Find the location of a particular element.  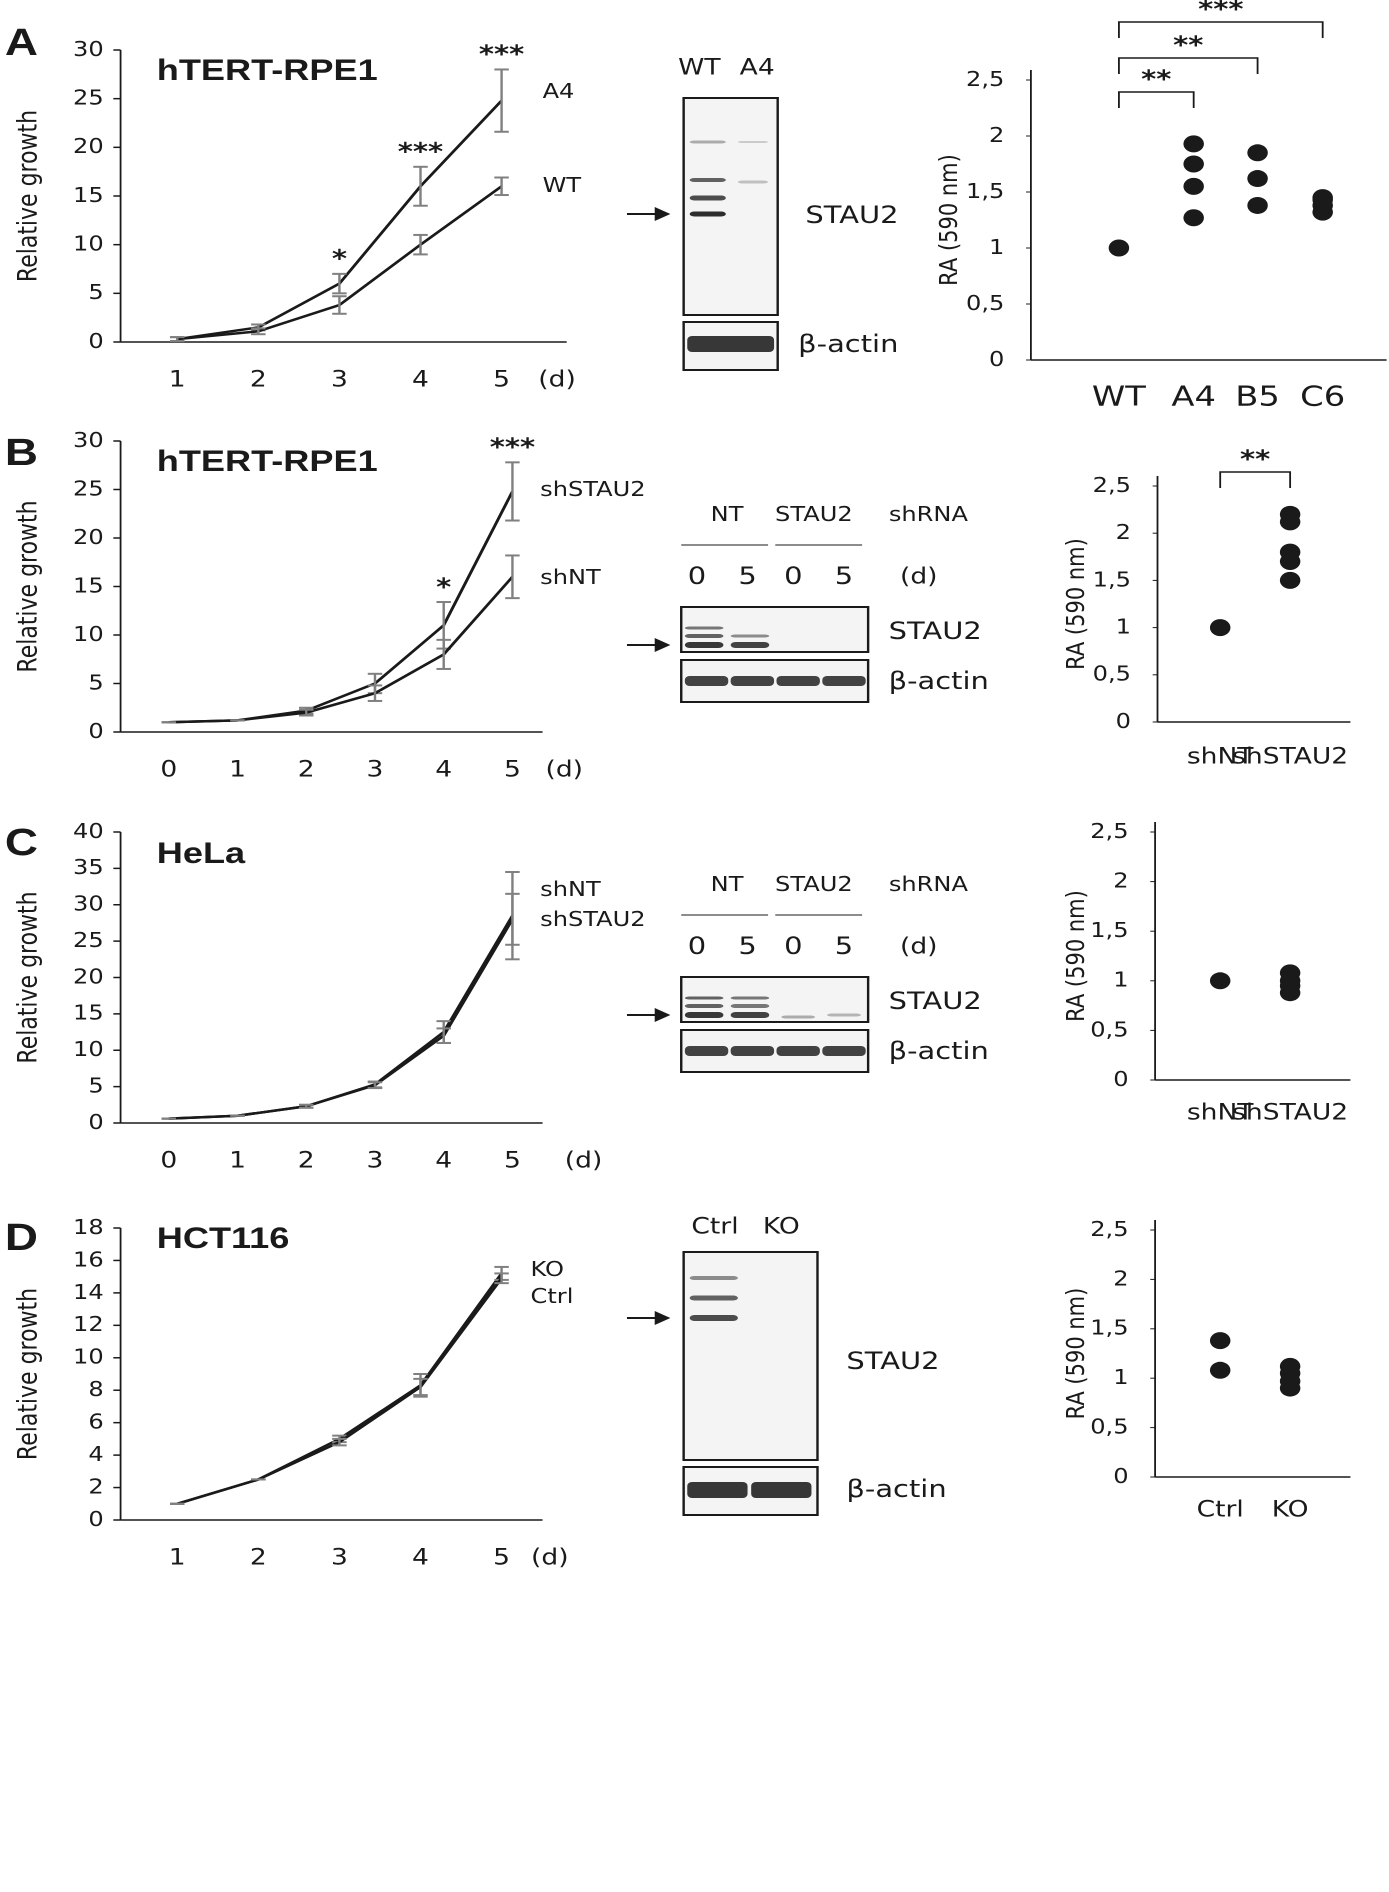

x-tick-label: shSTAU2 is located at coordinates (1290, 756).